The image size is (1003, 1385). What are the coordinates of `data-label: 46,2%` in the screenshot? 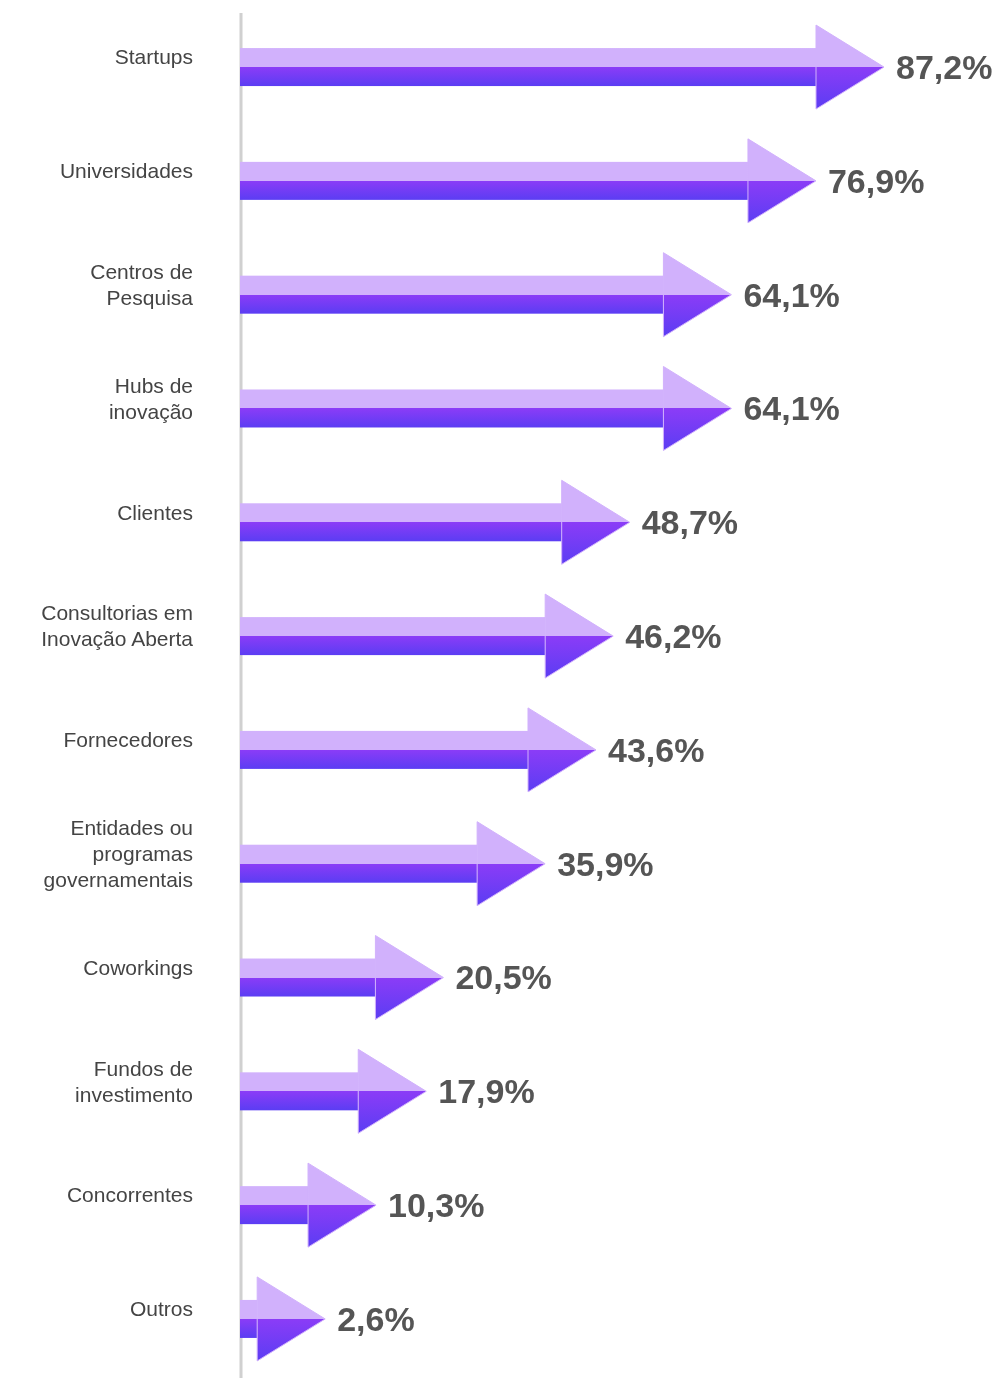 It's located at (673, 636).